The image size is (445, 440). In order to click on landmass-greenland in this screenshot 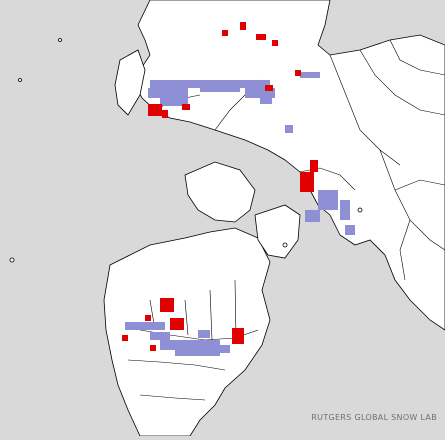, I will do `click(277, 231)`.